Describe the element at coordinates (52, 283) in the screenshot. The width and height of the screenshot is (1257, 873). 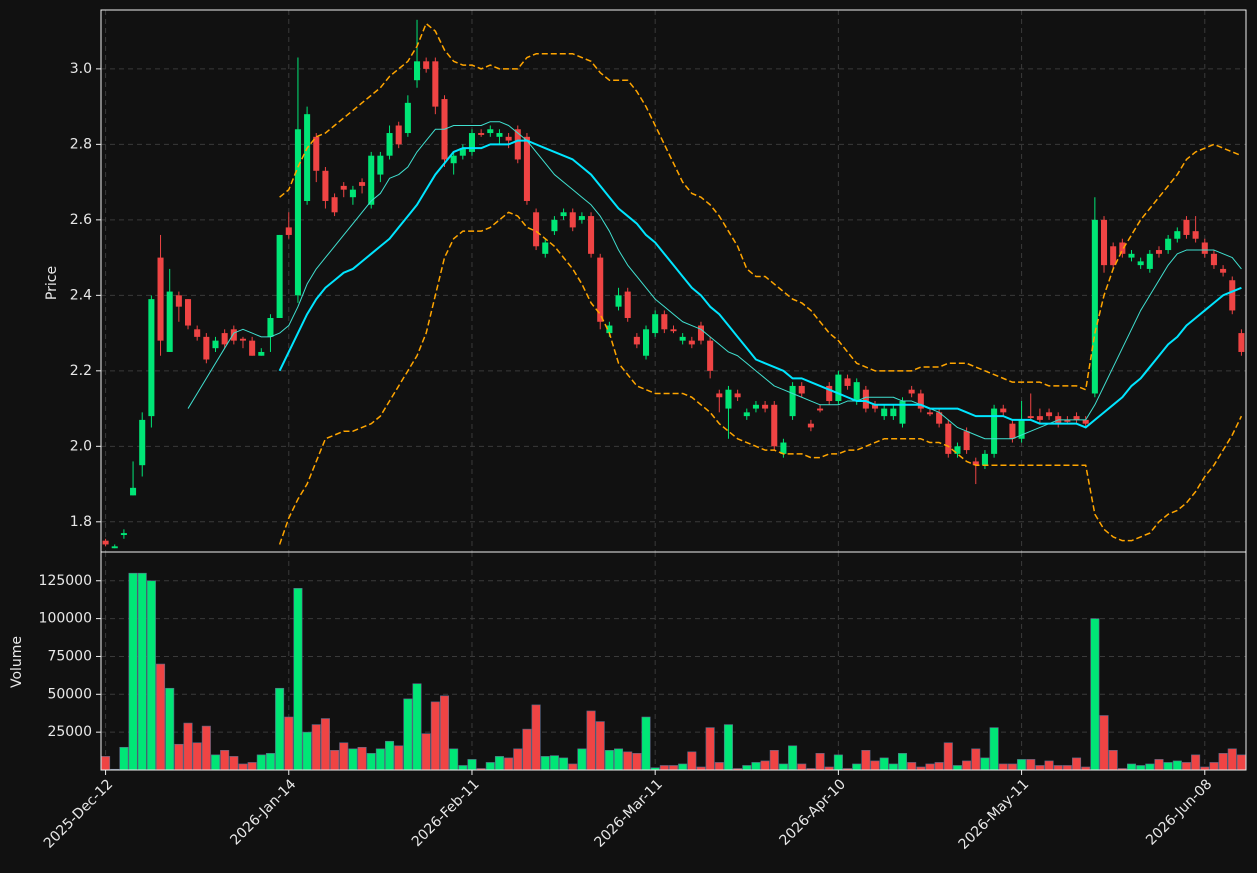
I see `price-axis-label: Price` at that location.